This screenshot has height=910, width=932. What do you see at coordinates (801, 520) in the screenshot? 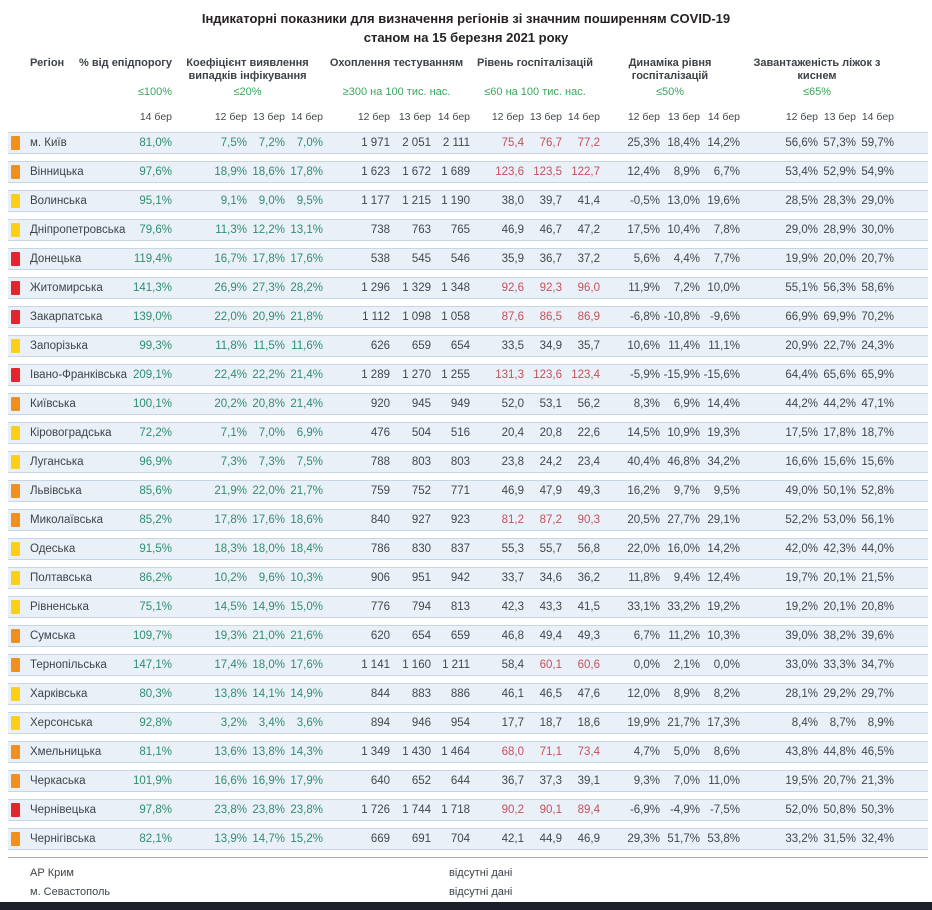
I see `beds-value-1: 52,2%` at bounding box center [801, 520].